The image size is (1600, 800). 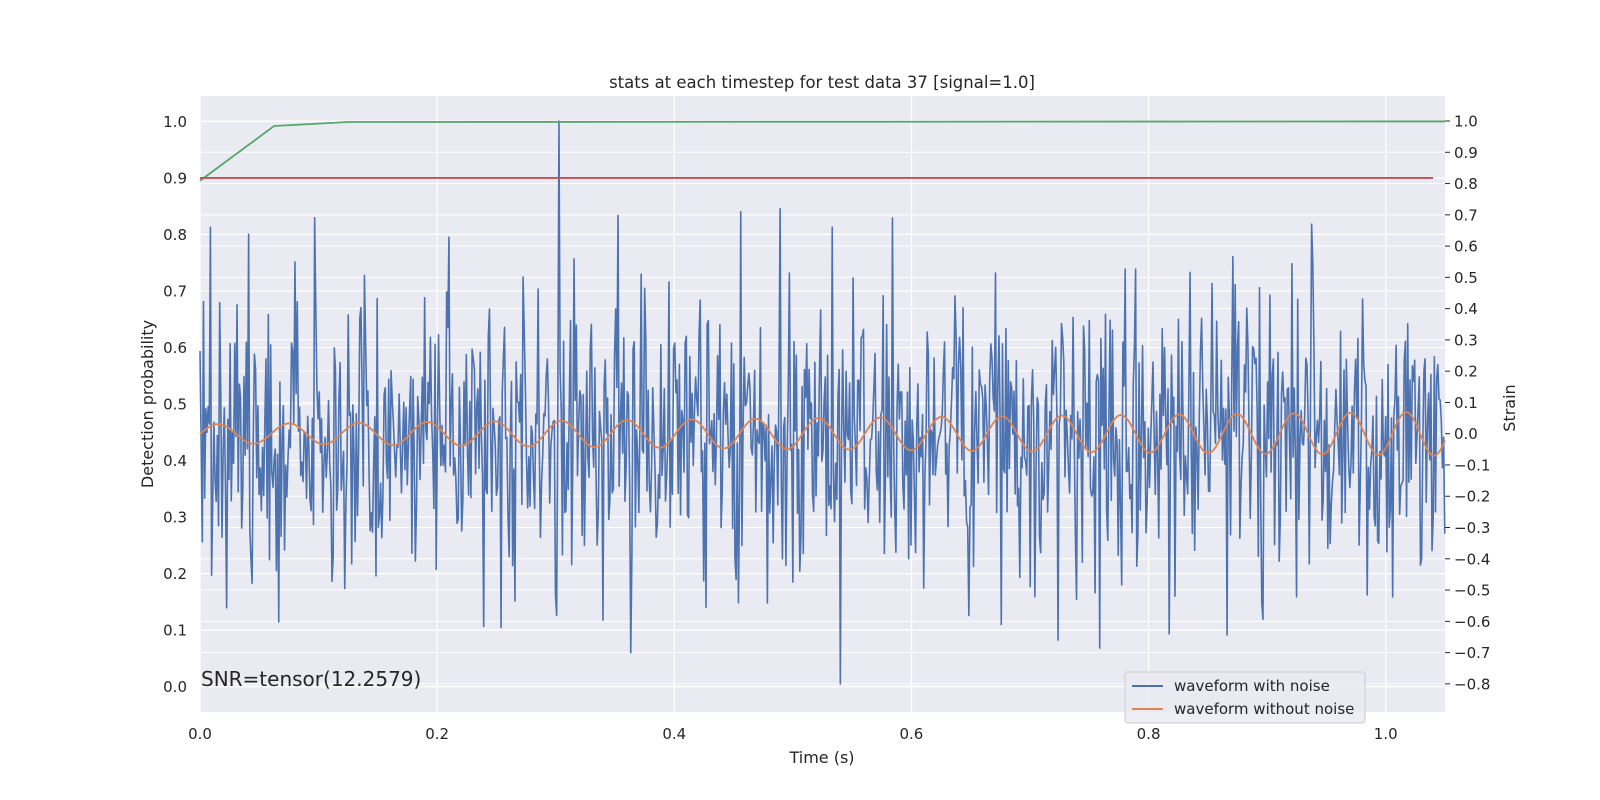 I want to click on y2-tick-label: 0.8, so click(x=1466, y=184).